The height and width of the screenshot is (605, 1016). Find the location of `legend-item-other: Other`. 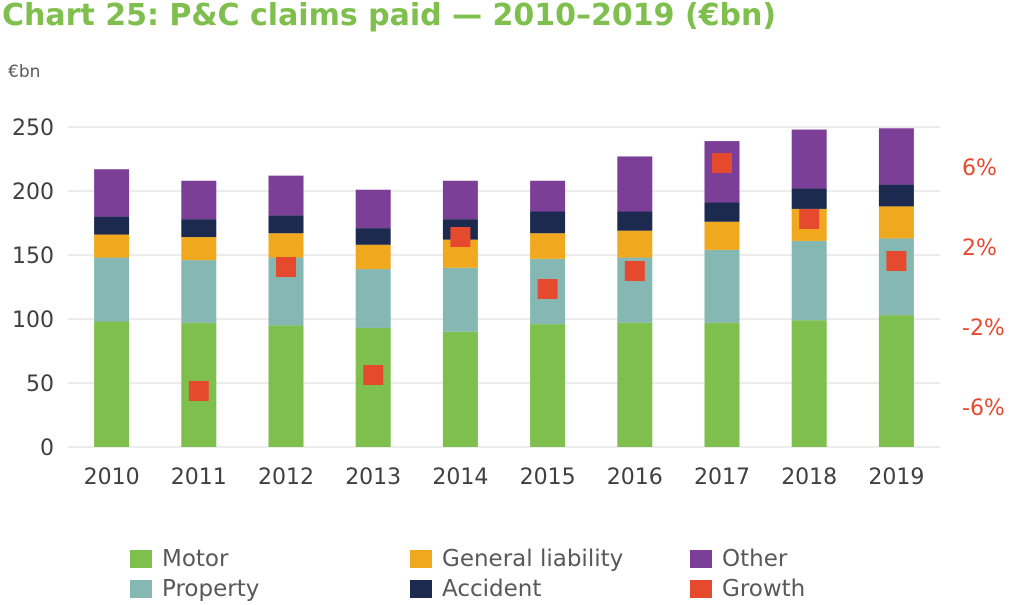

legend-item-other: Other is located at coordinates (738, 559).